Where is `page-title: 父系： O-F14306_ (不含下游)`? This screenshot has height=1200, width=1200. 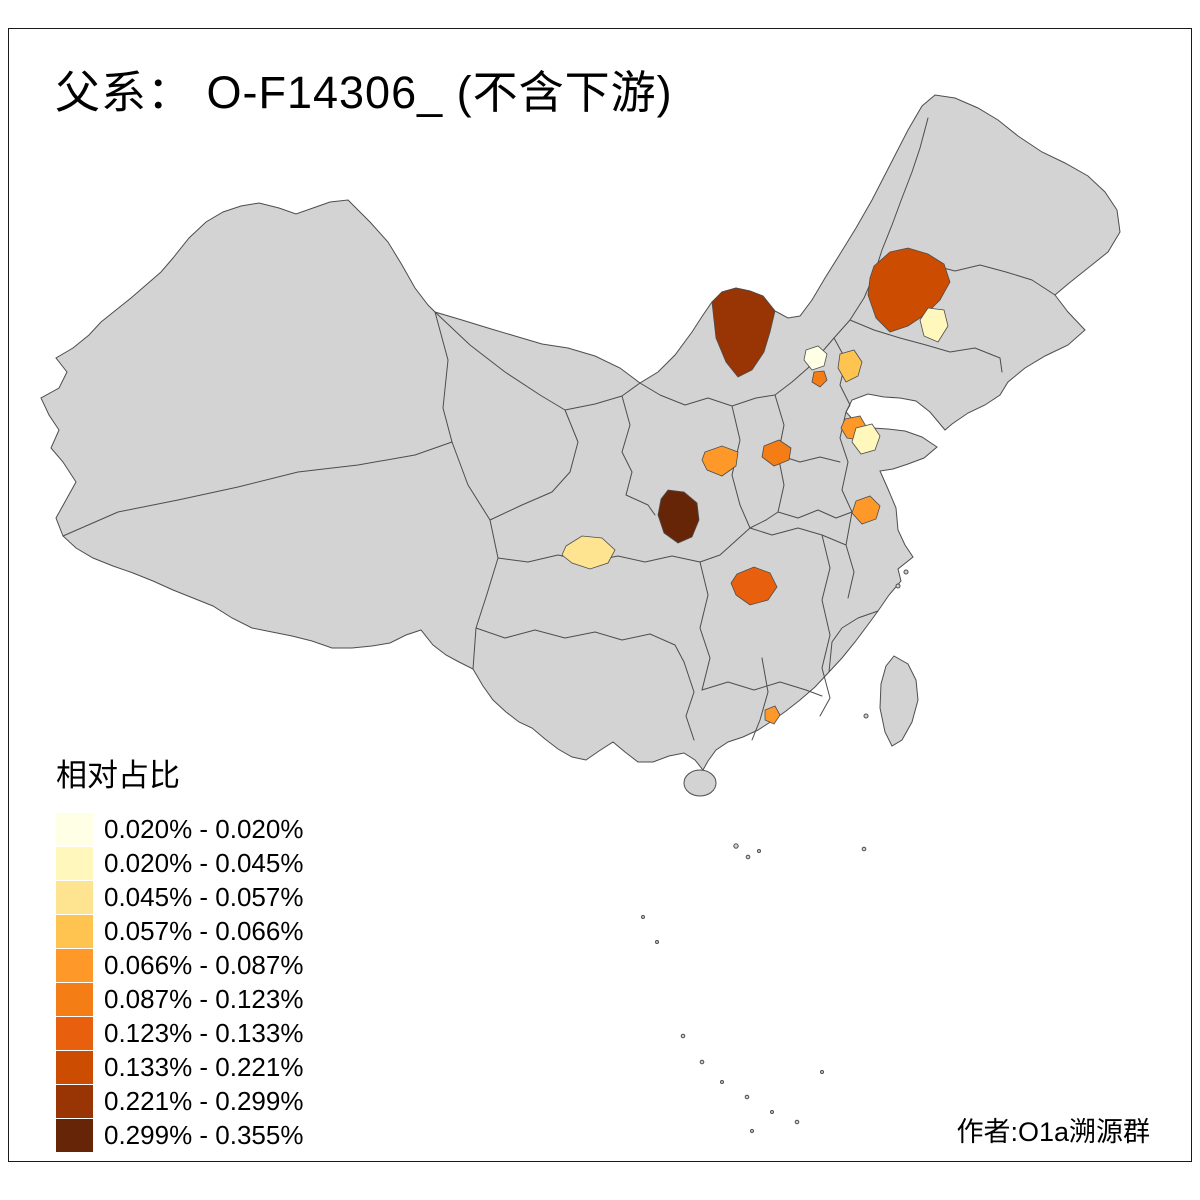
page-title: 父系： O-F14306_ (不含下游) is located at coordinates (364, 92).